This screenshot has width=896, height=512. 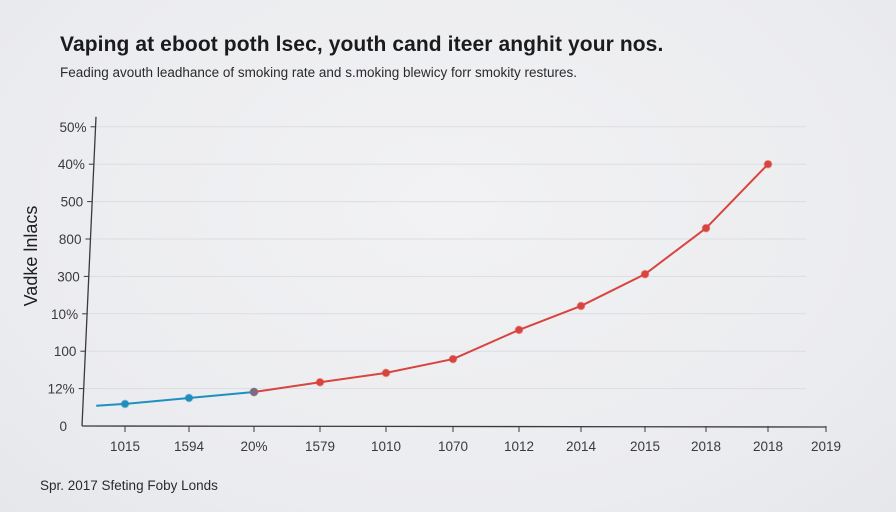 What do you see at coordinates (254, 392) in the screenshot?
I see `junction-data-point` at bounding box center [254, 392].